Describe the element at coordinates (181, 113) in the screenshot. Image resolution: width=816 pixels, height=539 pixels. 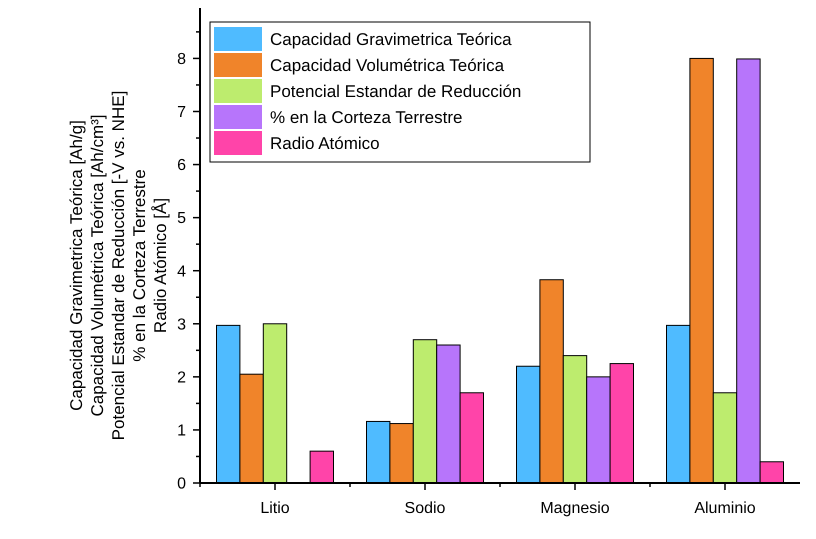
I see `y-tick-label: 7` at that location.